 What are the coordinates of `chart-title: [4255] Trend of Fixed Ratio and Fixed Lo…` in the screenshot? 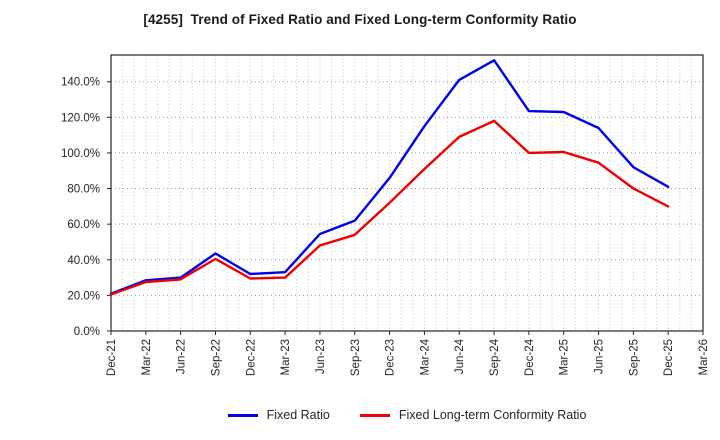 It's located at (360, 19).